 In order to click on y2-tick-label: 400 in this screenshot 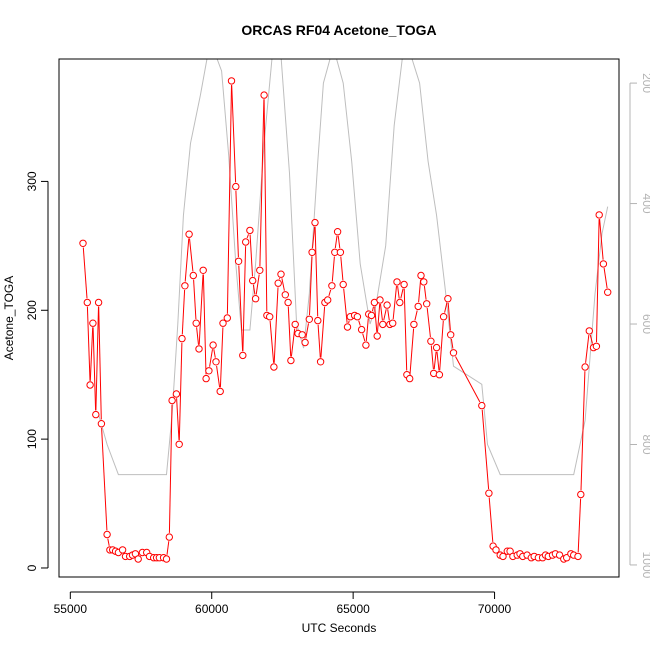, I will do `click(645, 204)`.